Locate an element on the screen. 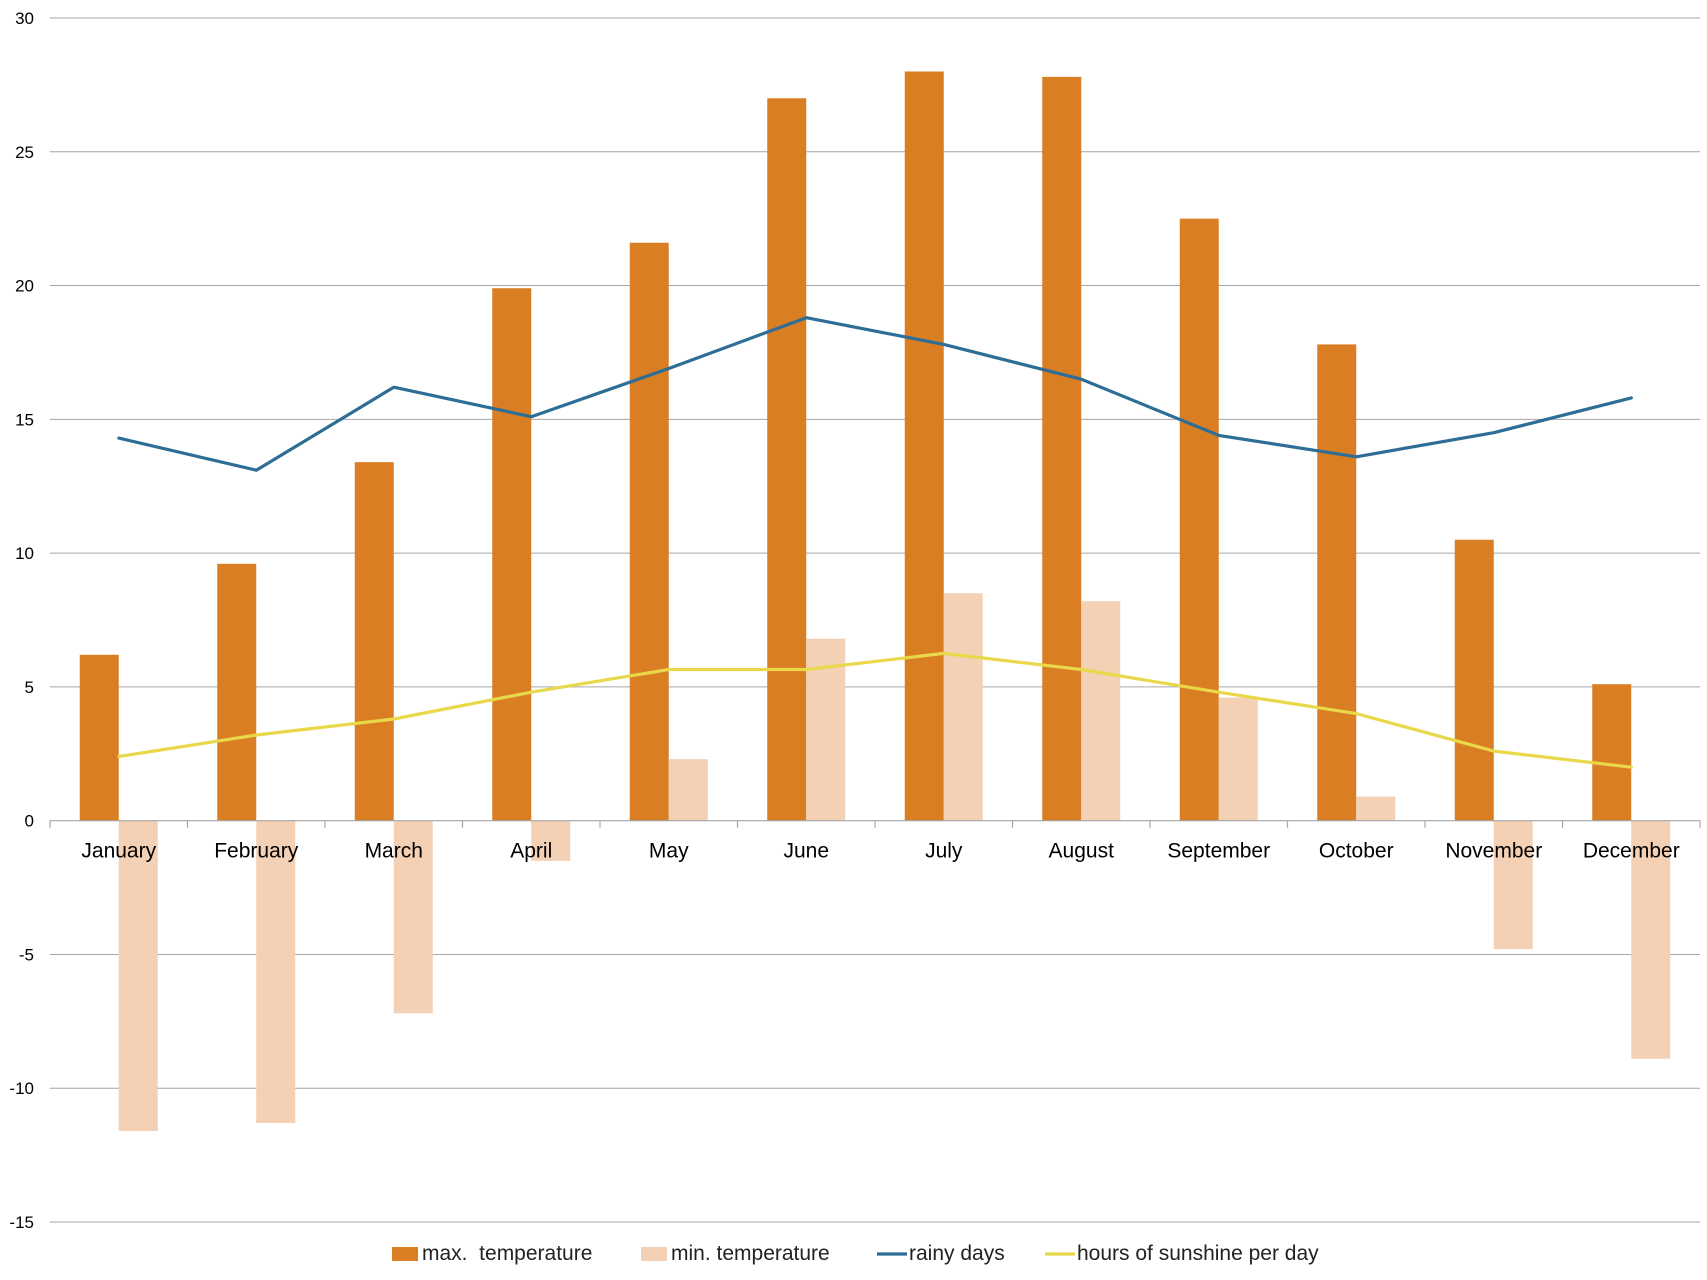 This screenshot has width=1707, height=1280. x-category-label: December is located at coordinates (1631, 851).